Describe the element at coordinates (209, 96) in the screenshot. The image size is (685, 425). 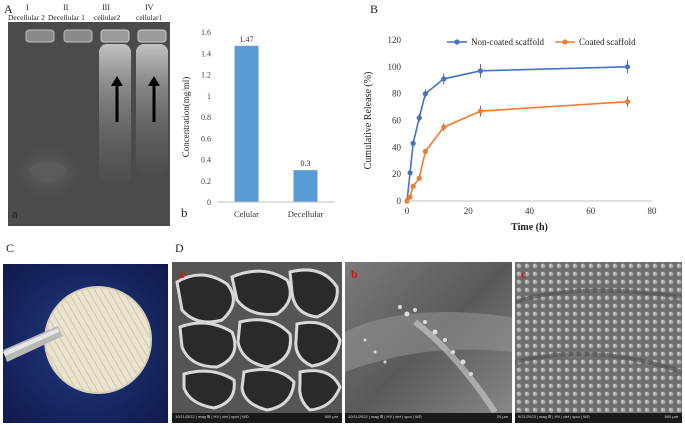
I see `bar-y-tick-5: 1` at that location.